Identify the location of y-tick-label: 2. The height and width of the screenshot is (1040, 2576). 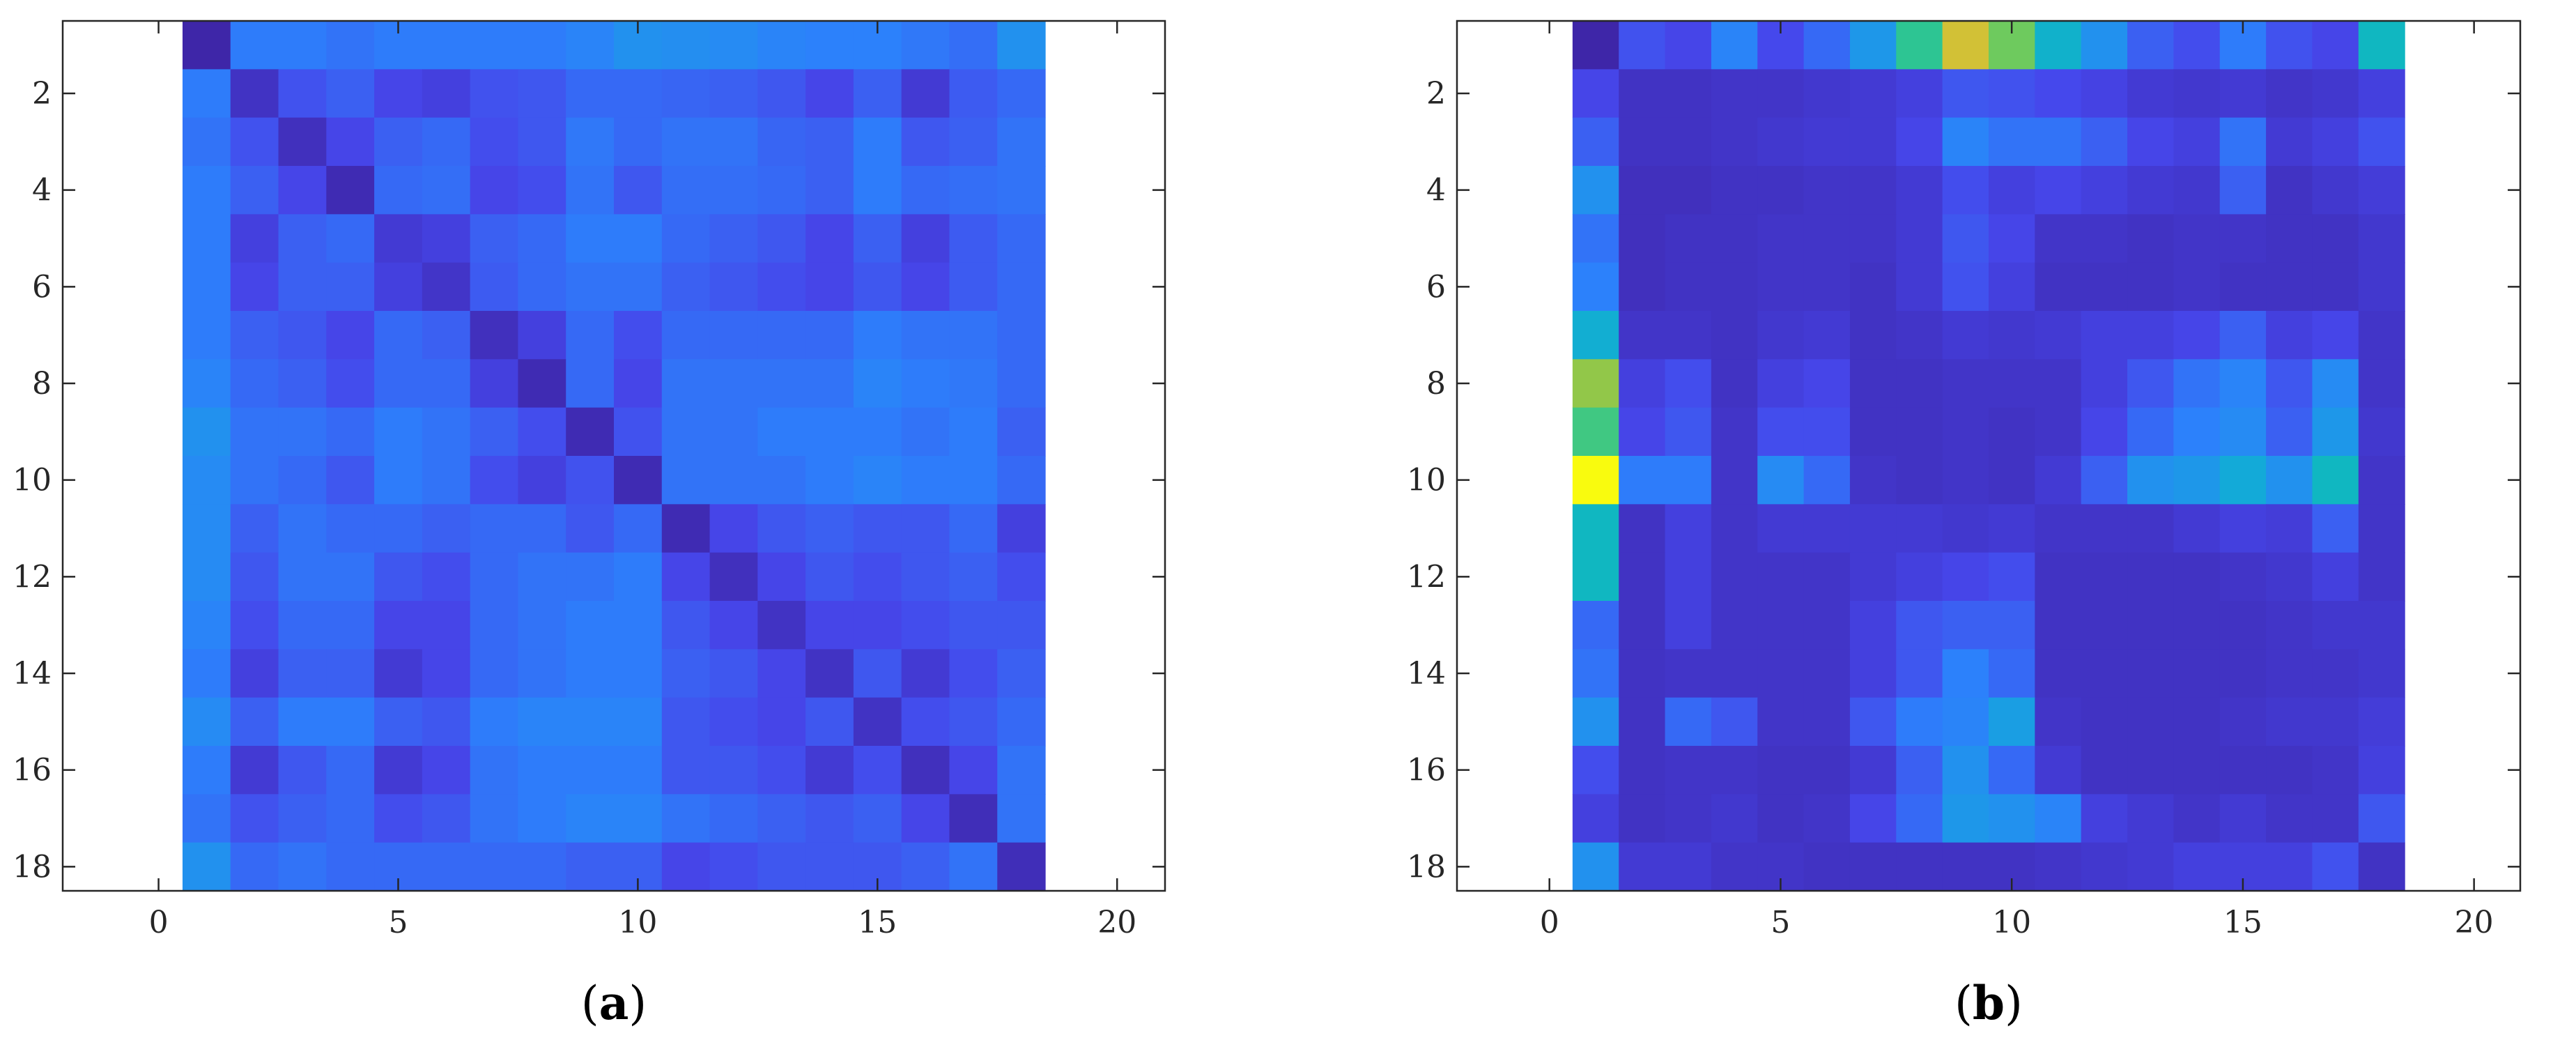
(42, 94).